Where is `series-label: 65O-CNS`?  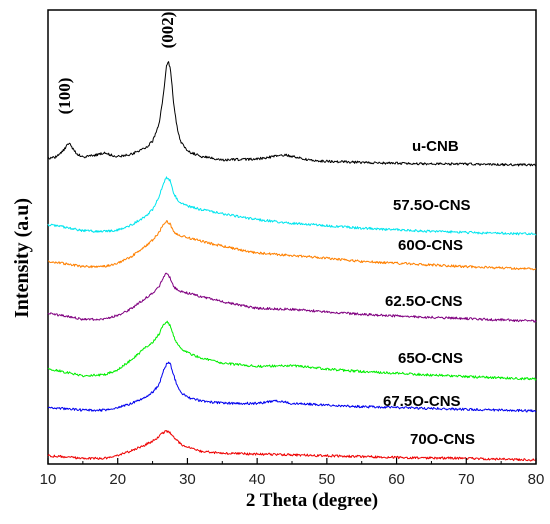 series-label: 65O-CNS is located at coordinates (430, 358).